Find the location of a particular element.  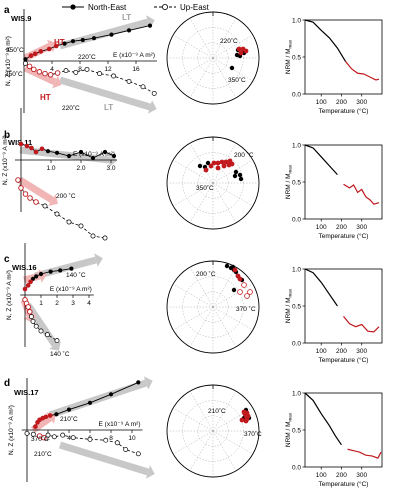

stereonet-b: 200 ˚C 350˚C is located at coordinates (213, 183).